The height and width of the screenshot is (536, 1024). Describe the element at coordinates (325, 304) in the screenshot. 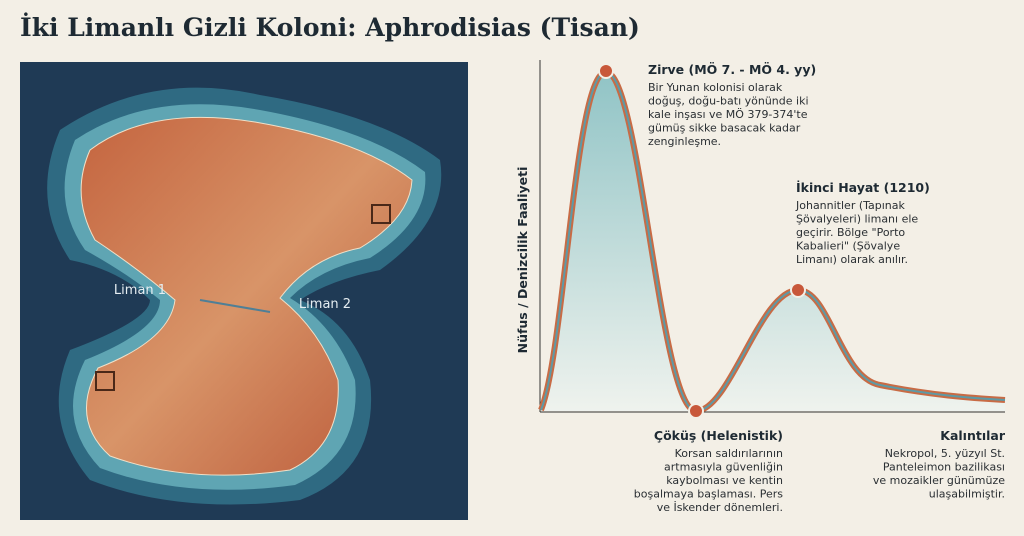

I see `map-label: Liman 2` at that location.